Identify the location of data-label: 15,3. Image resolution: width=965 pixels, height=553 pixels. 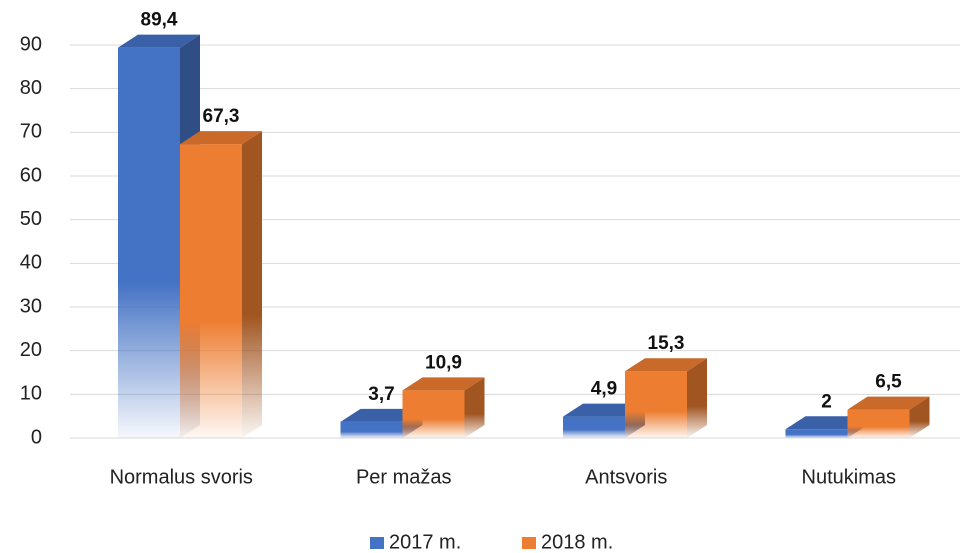
(666, 343).